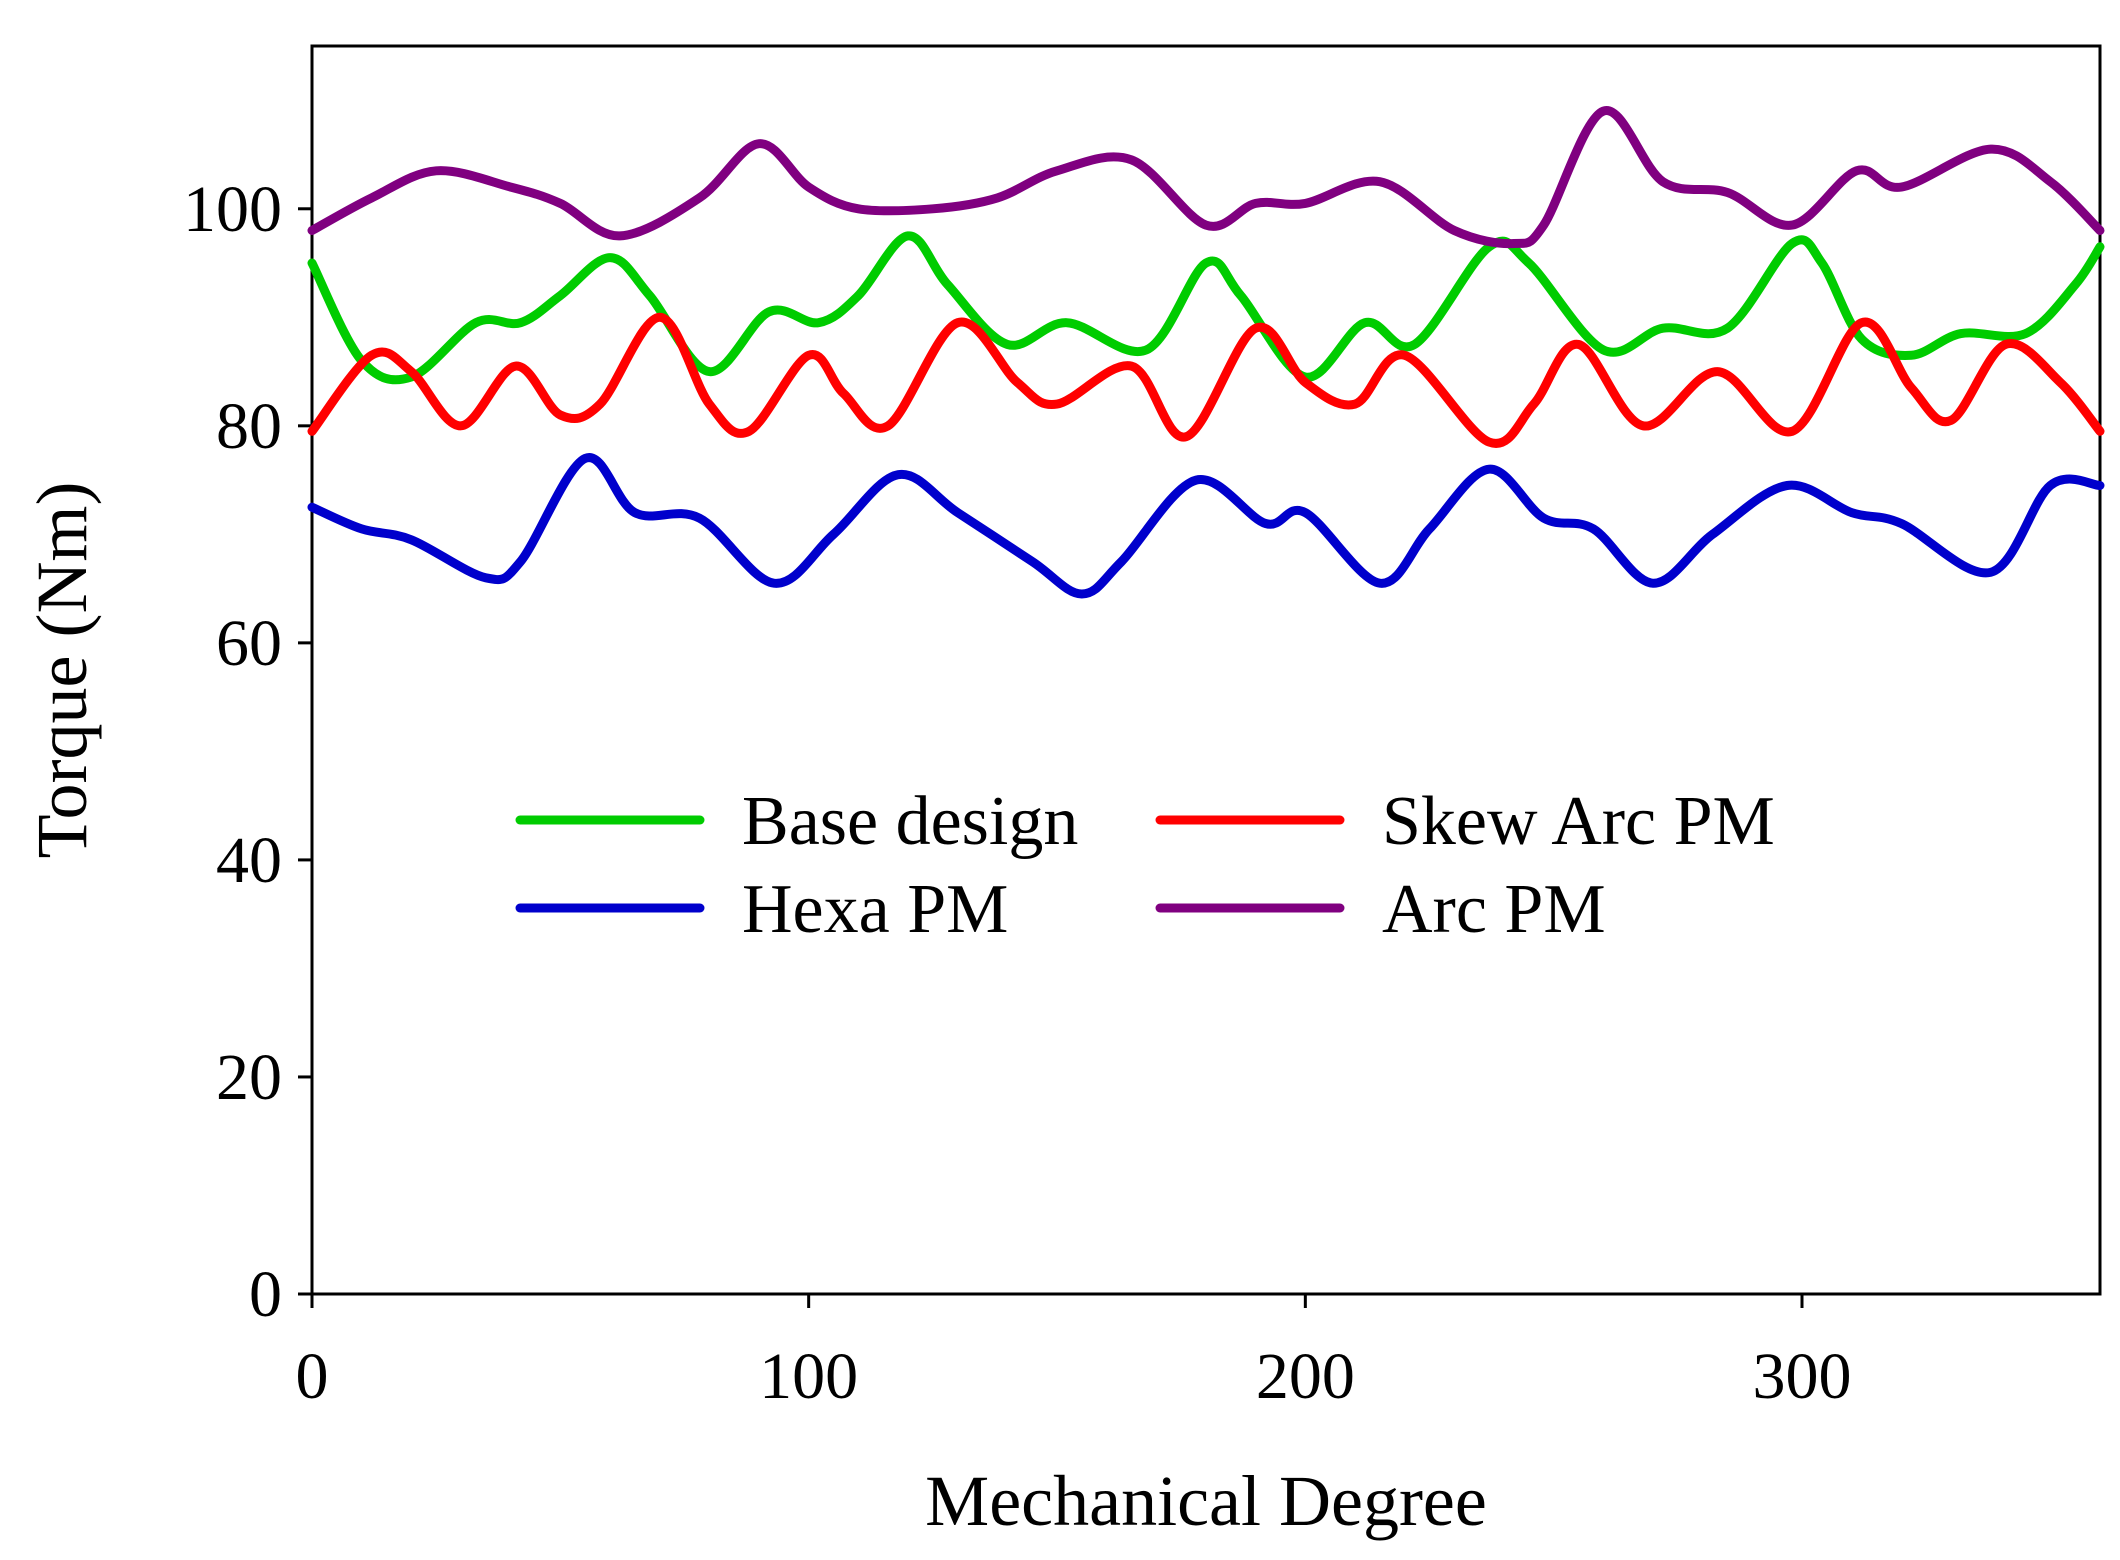 This screenshot has width=2120, height=1560. What do you see at coordinates (808, 1376) in the screenshot?
I see `x-tick-label: 100` at bounding box center [808, 1376].